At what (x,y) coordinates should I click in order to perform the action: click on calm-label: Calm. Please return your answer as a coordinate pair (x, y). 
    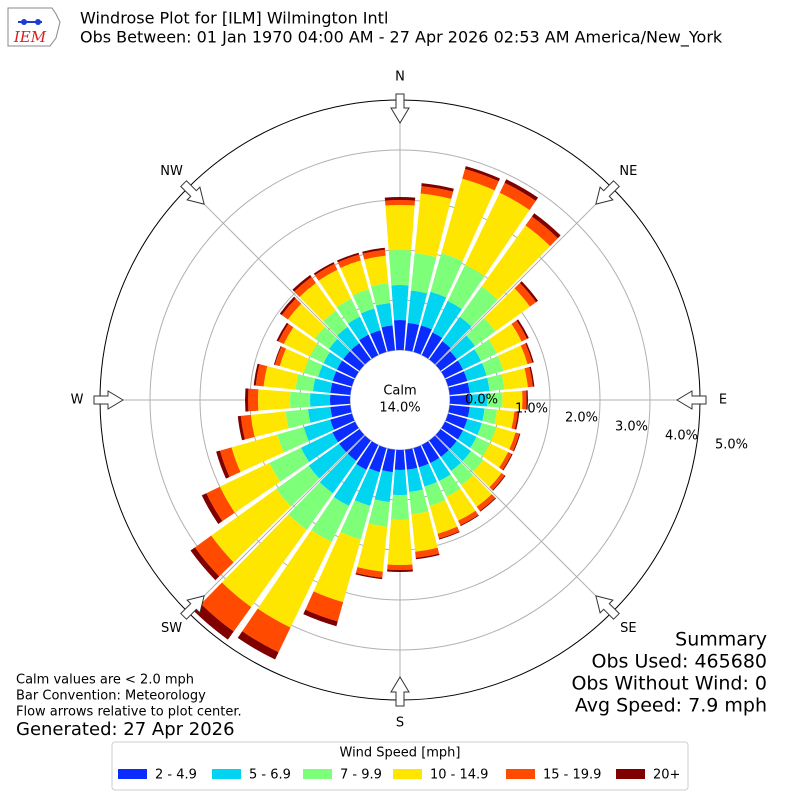
    Looking at the image, I should click on (399, 391).